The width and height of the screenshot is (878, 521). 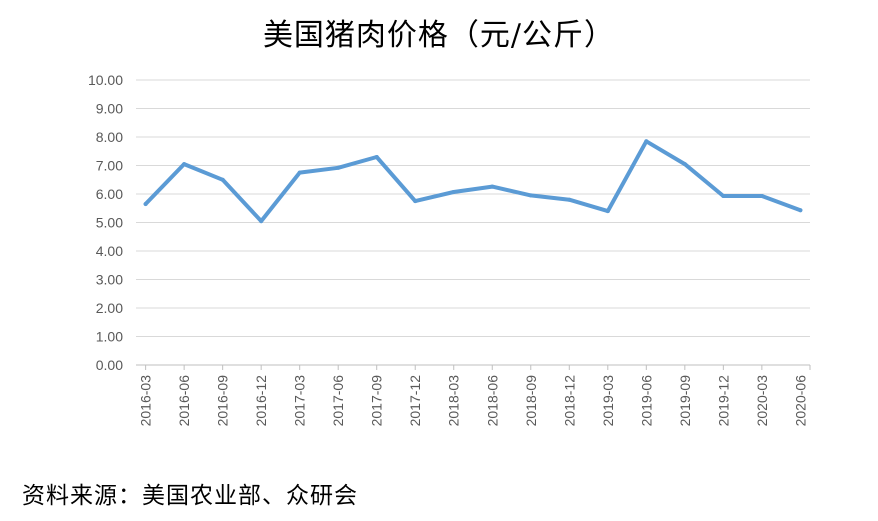 What do you see at coordinates (109, 365) in the screenshot?
I see `y-tick-label: 0.00` at bounding box center [109, 365].